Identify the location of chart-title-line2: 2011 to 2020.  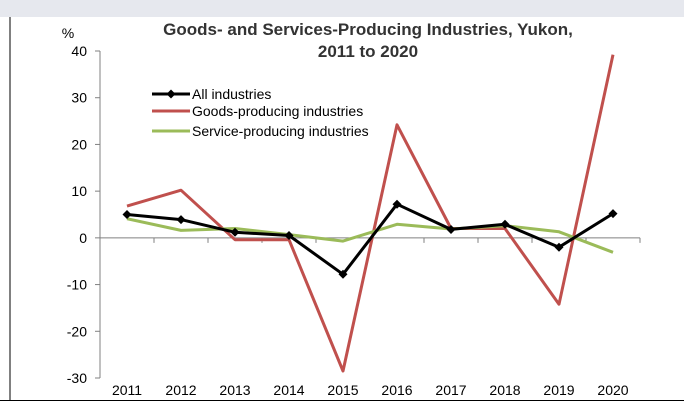
(368, 51).